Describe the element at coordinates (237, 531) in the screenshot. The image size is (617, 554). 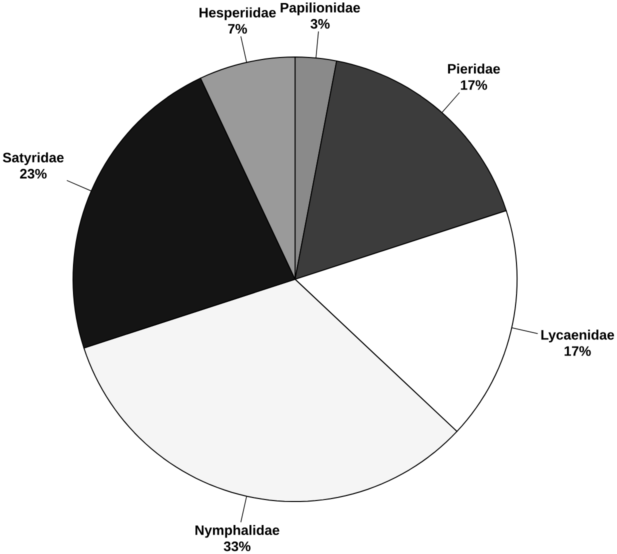
I see `slice-label: Nymphalidae` at that location.